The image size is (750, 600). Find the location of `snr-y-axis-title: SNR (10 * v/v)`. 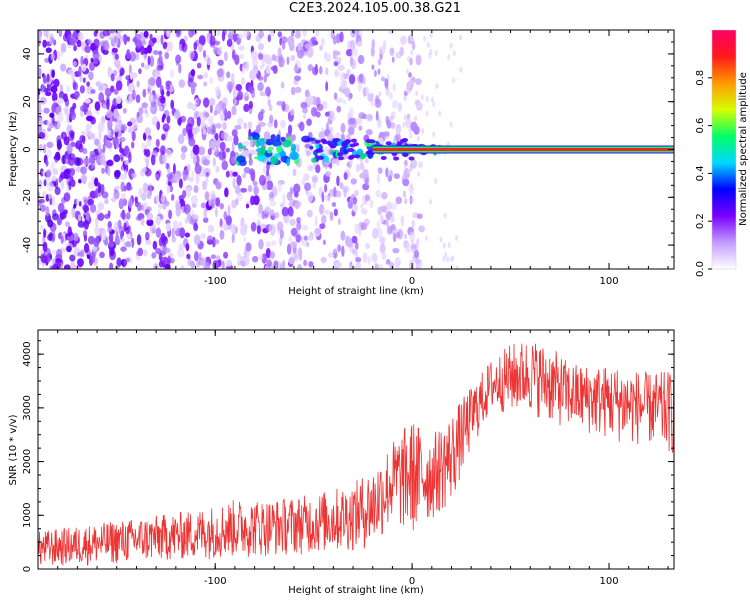

snr-y-axis-title: SNR (10 * v/v) is located at coordinates (13, 449).